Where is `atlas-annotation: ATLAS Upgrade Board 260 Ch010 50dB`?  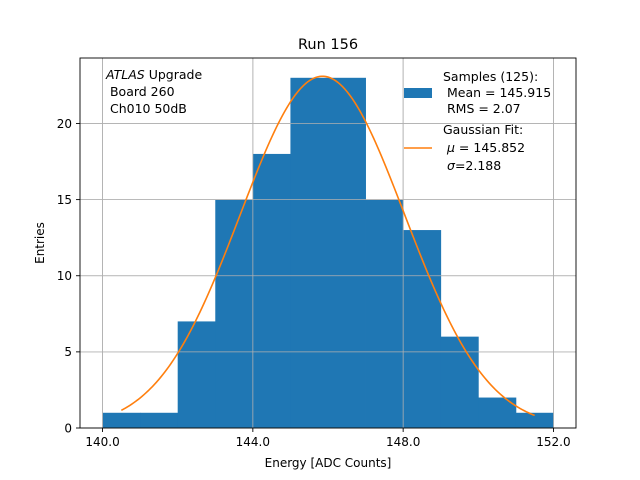
atlas-annotation: ATLAS Upgrade Board 260 Ch010 50dB is located at coordinates (153, 91).